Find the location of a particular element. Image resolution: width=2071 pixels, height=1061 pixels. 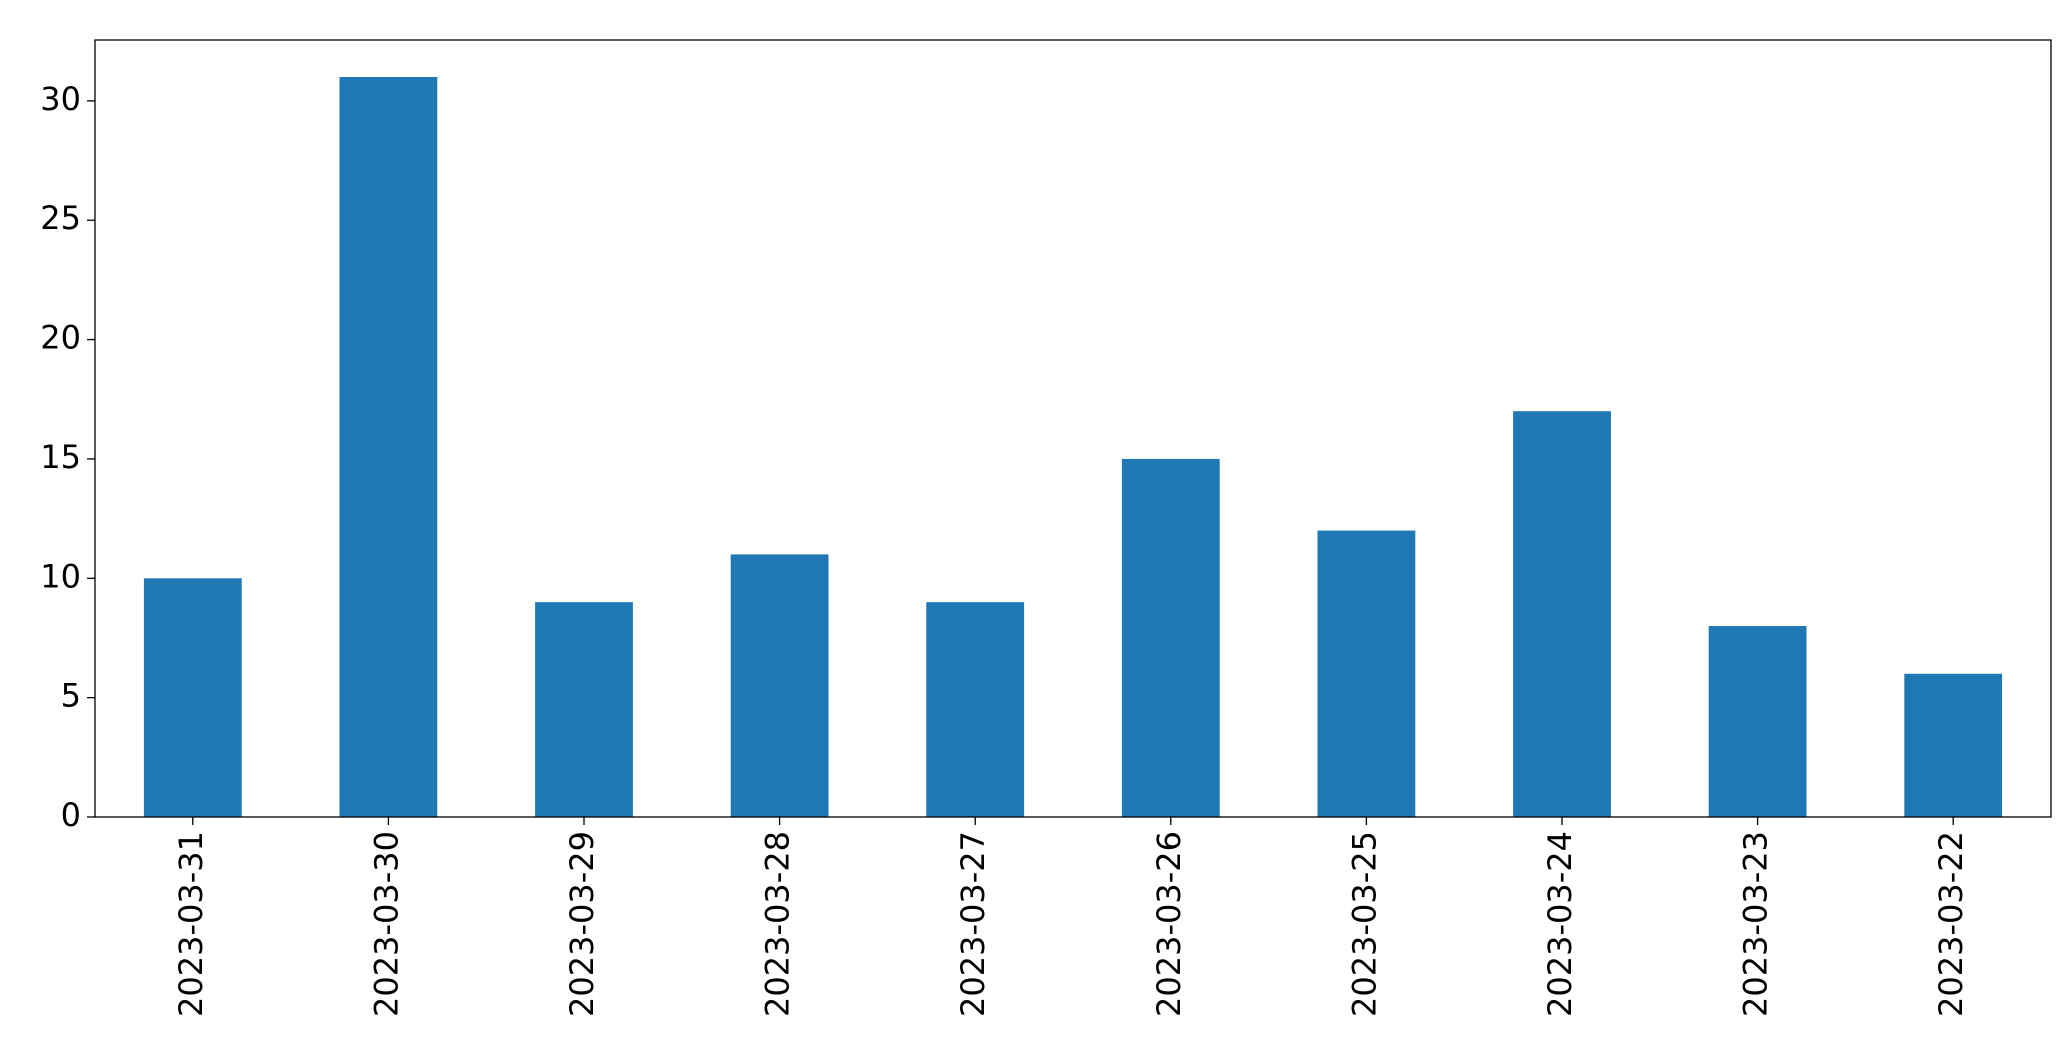

x-tick-label: 2023-03-28 is located at coordinates (778, 924).